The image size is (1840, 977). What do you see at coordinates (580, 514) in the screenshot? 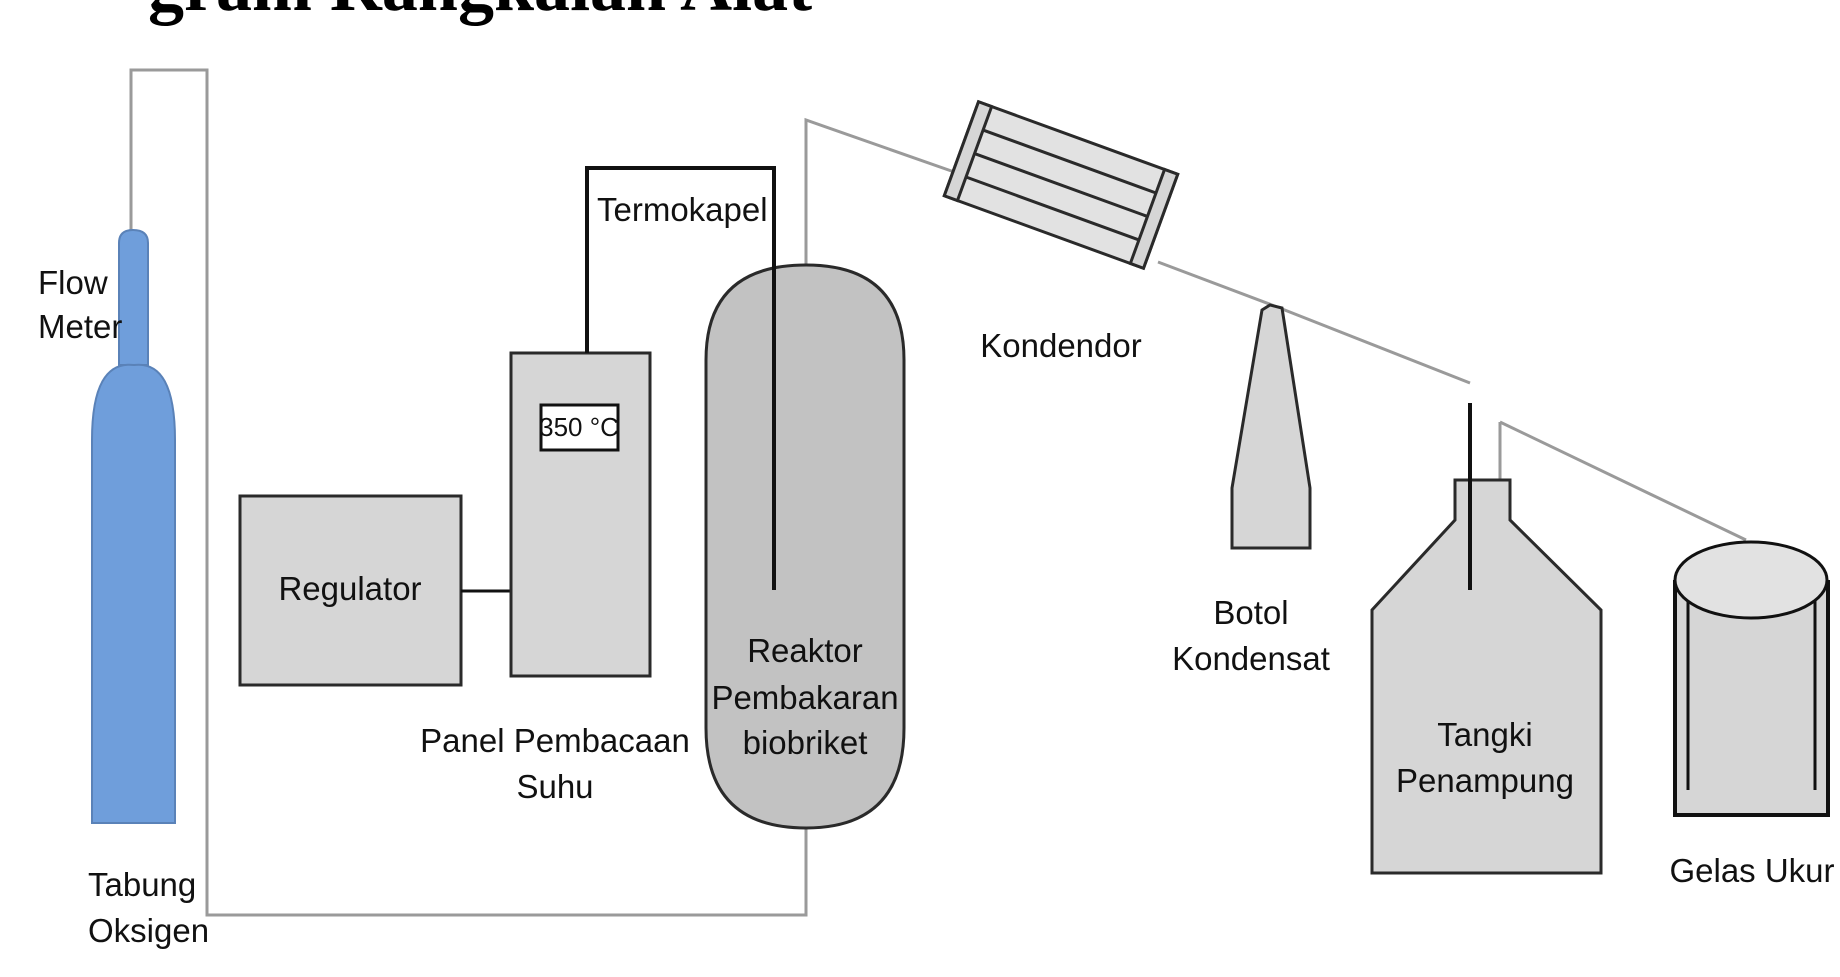
I see `temperature-panel` at bounding box center [580, 514].